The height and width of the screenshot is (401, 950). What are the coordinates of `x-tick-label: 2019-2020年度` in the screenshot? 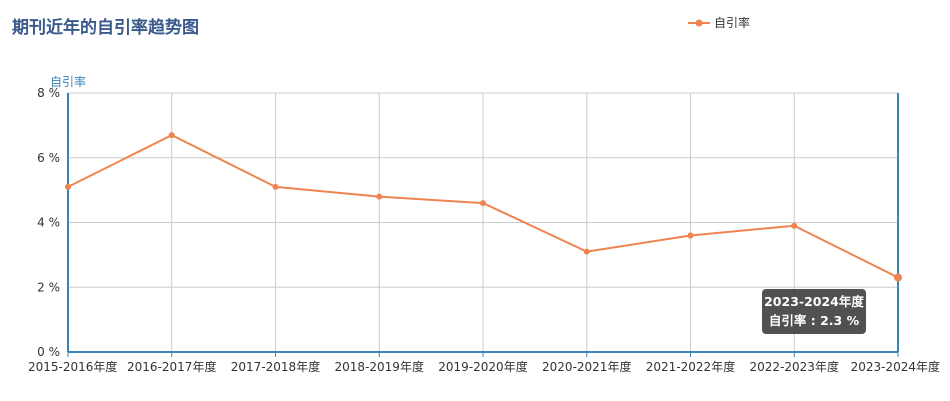 It's located at (482, 366).